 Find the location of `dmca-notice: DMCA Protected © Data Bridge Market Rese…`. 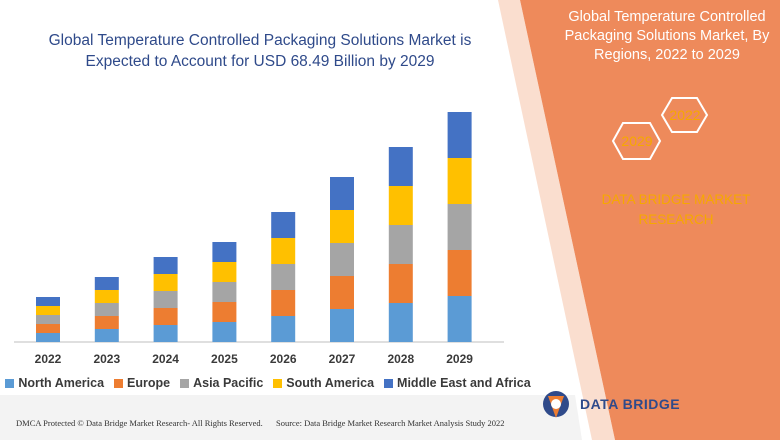

dmca-notice: DMCA Protected © Data Bridge Market Rese… is located at coordinates (139, 423).